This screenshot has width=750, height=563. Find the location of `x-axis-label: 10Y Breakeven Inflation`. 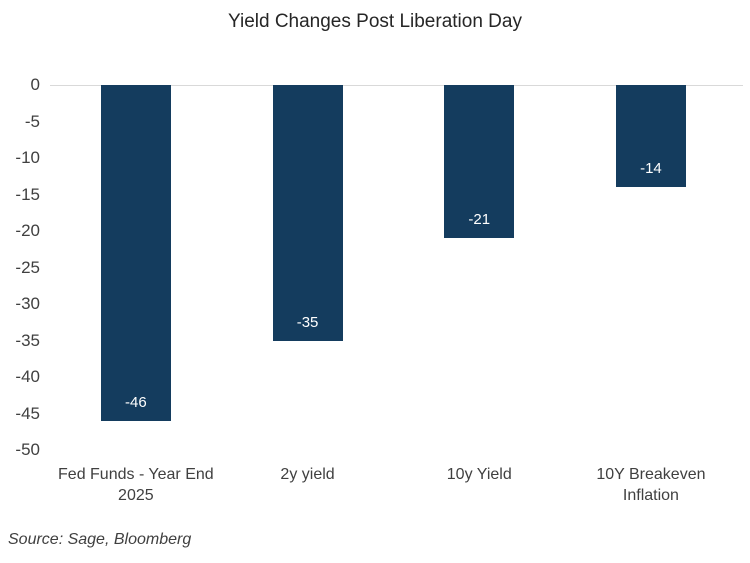

x-axis-label: 10Y Breakeven Inflation is located at coordinates (651, 485).